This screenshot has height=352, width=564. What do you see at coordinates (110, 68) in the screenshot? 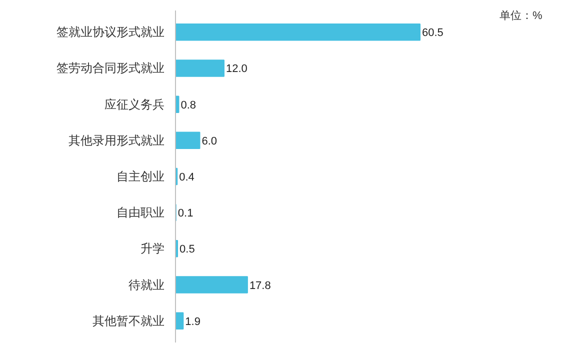
I see `y-tick-label: 签劳动合同形式就业` at bounding box center [110, 68].